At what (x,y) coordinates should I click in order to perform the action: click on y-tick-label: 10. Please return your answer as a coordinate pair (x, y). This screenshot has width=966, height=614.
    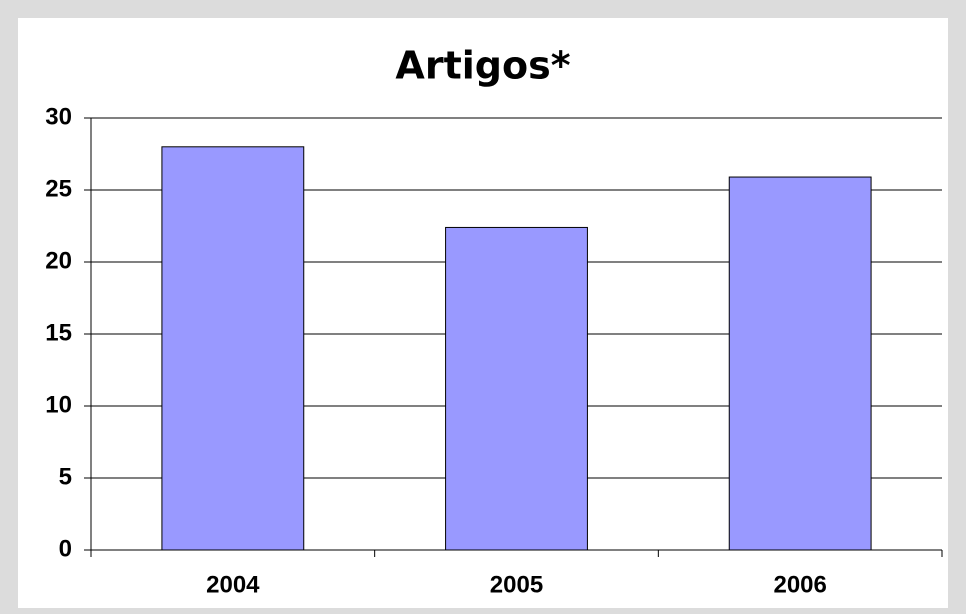
    Looking at the image, I should click on (58, 404).